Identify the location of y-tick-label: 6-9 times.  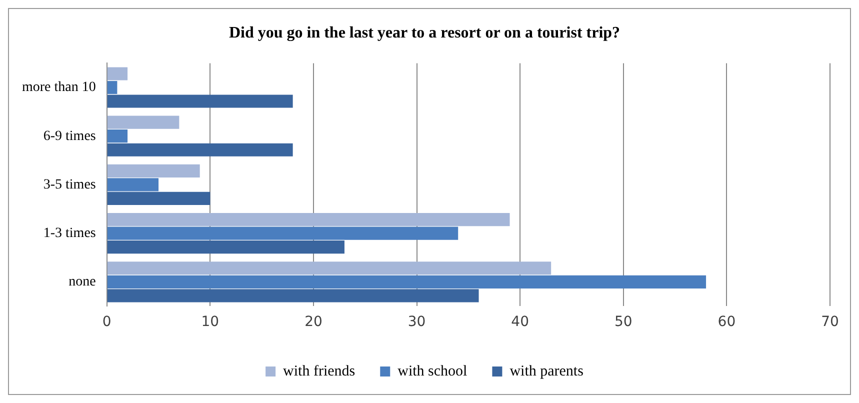
(69, 136).